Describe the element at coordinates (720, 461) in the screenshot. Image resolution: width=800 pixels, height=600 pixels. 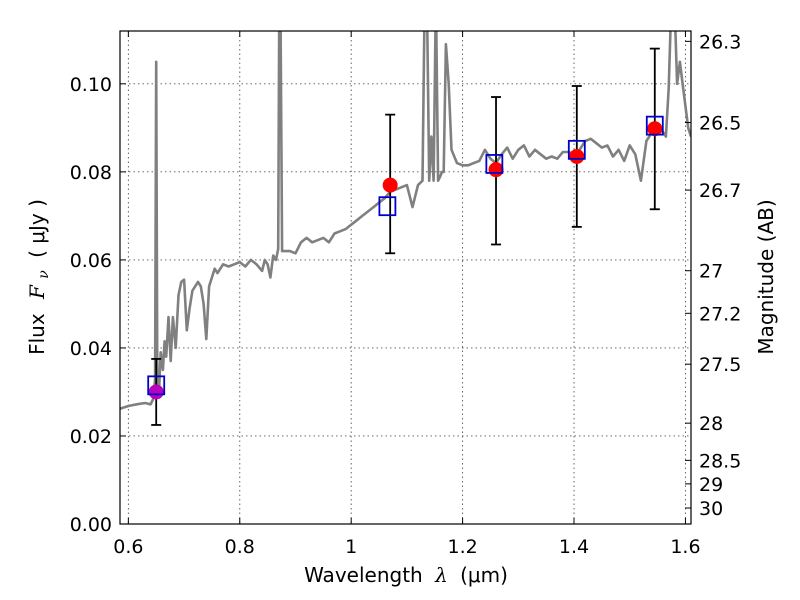
I see `mag-tick-label: 28.5` at that location.